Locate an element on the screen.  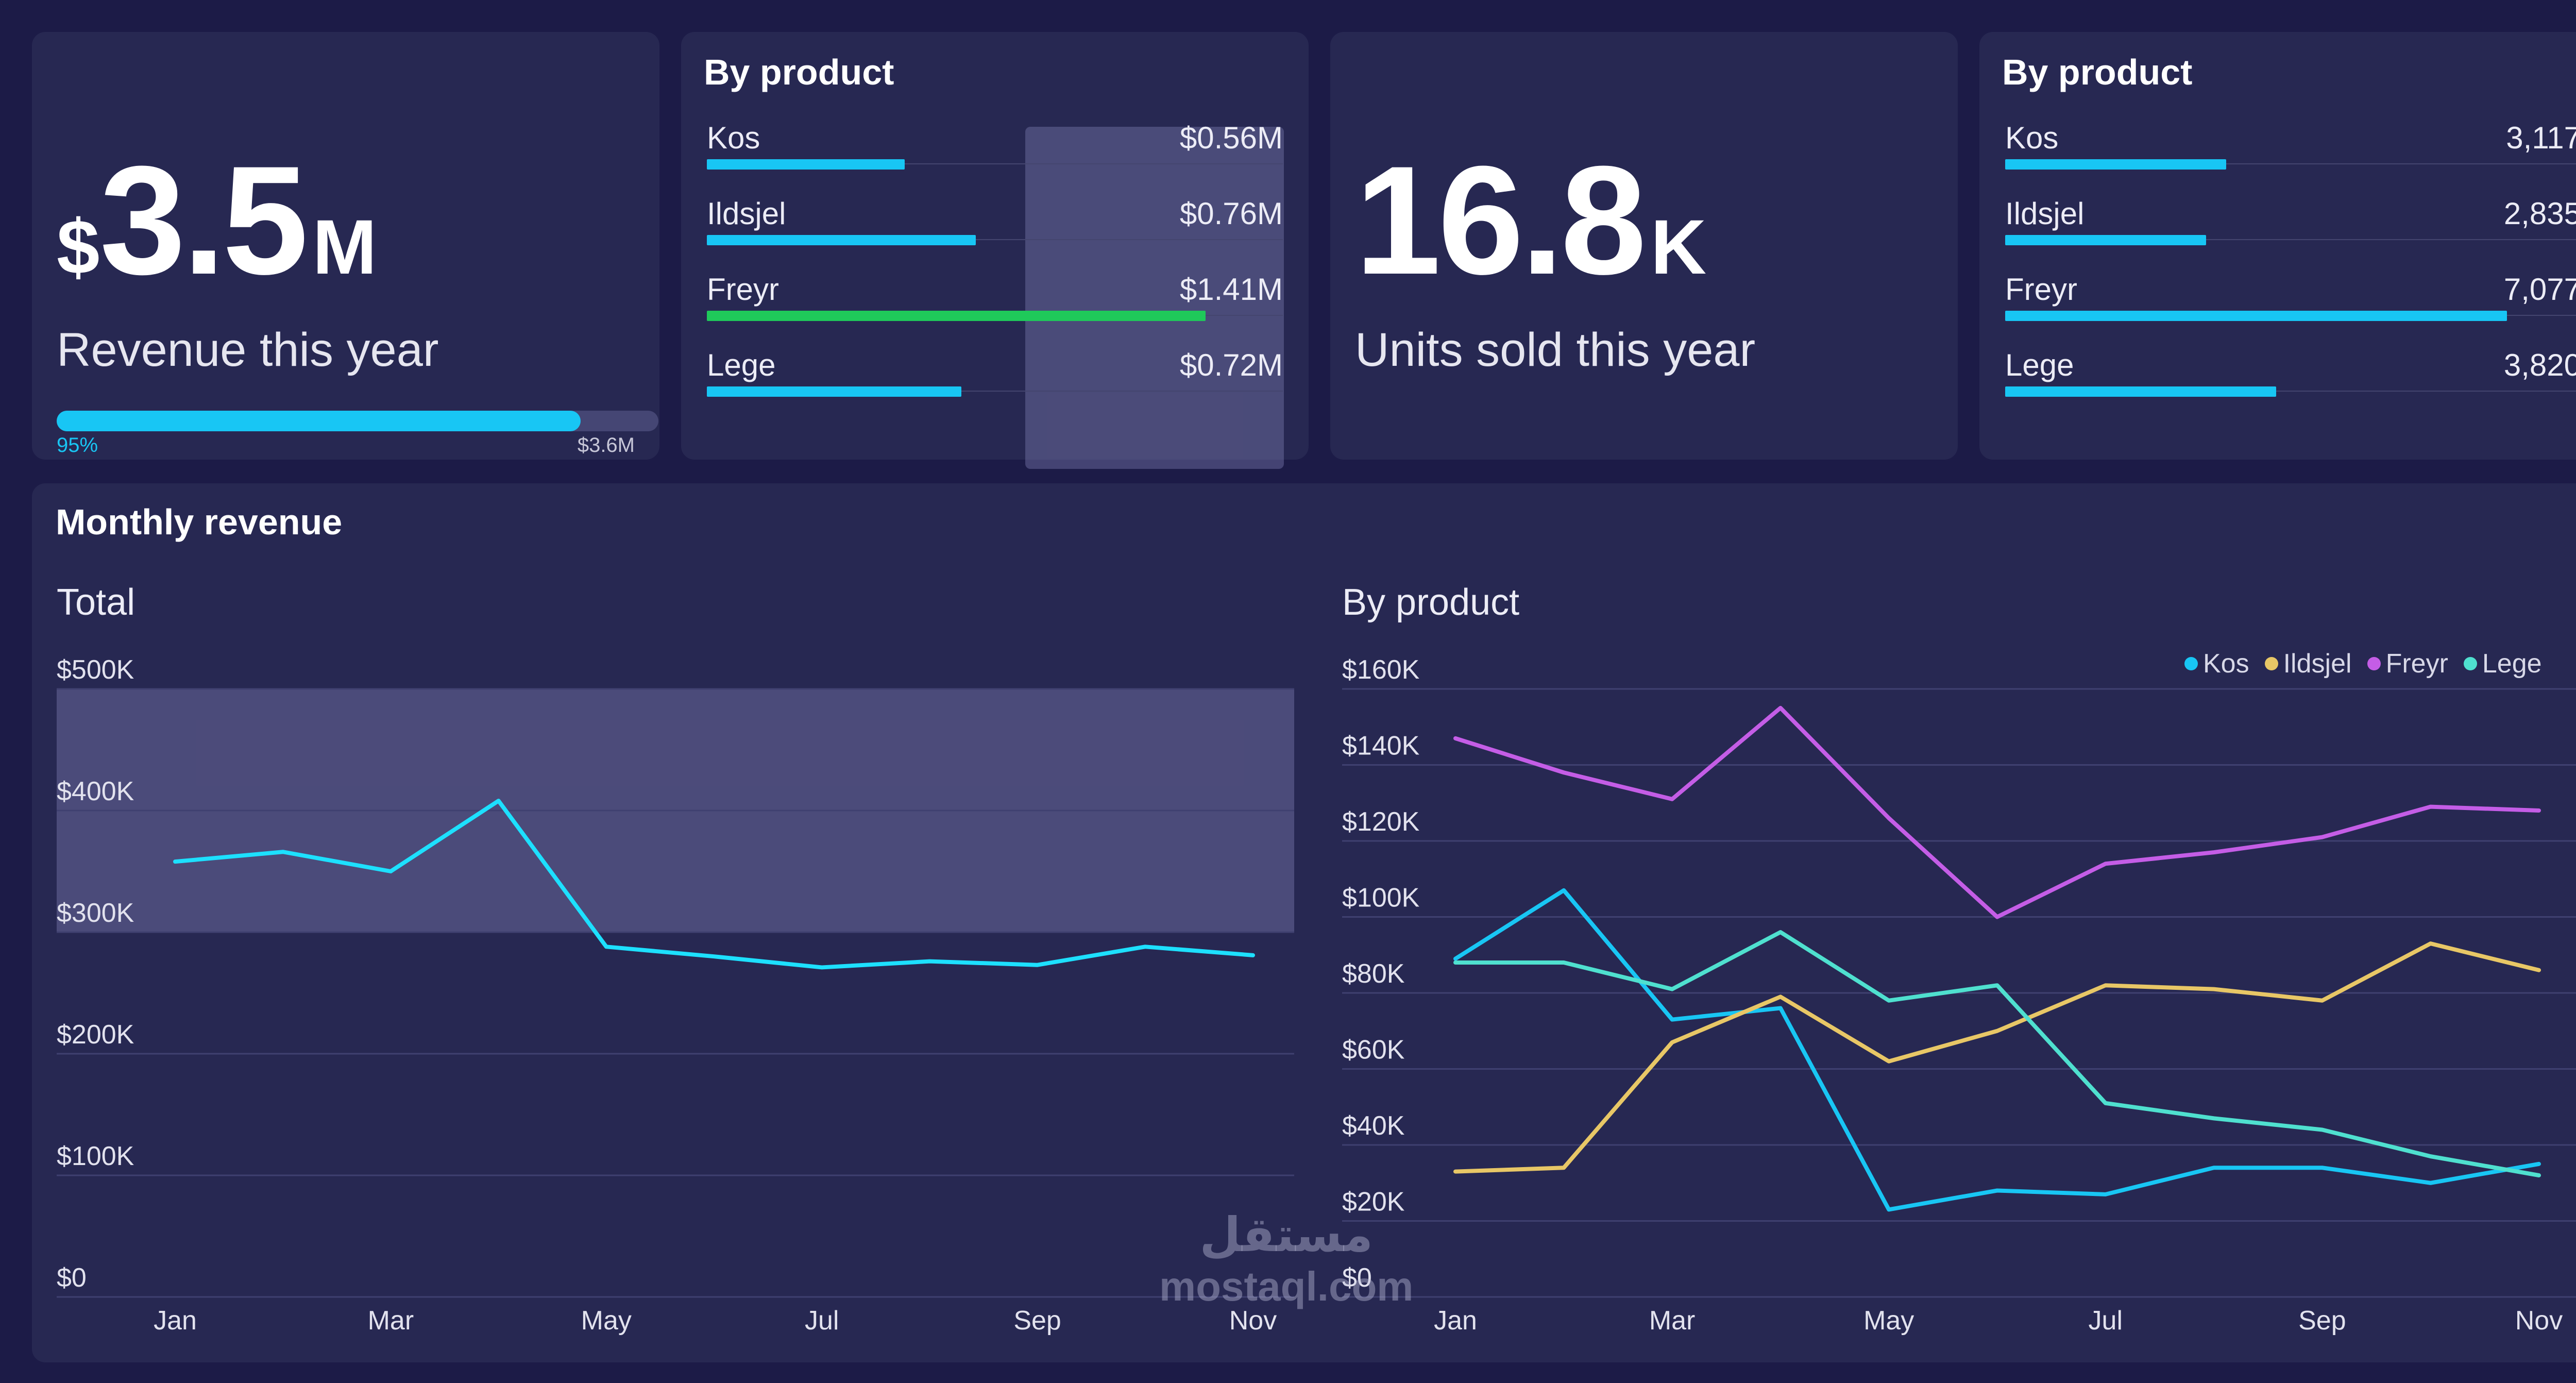
revenue-kpi-card: $3.5M Revenue this year 95% $3.6M is located at coordinates (345, 246).